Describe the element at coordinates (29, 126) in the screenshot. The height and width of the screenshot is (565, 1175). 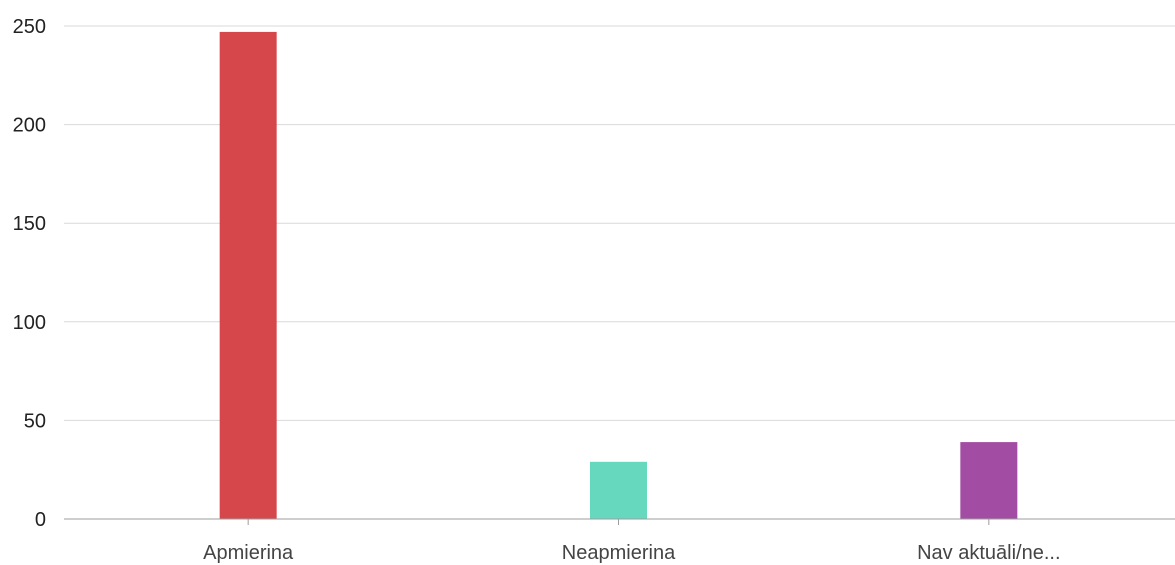
I see `y-tick-label: 200` at that location.